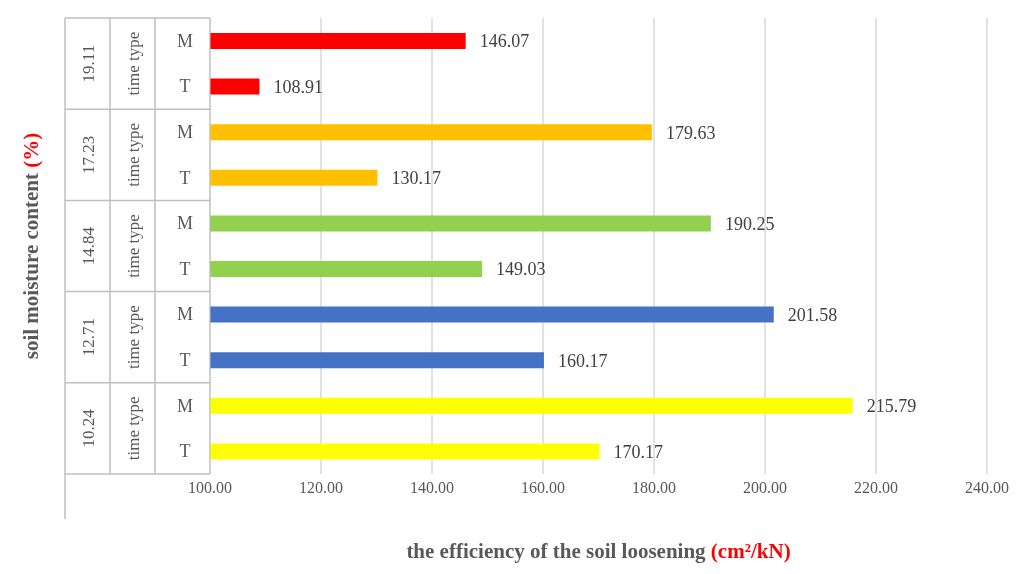 The image size is (1022, 574). I want to click on data-label: 130.17, so click(416, 178).